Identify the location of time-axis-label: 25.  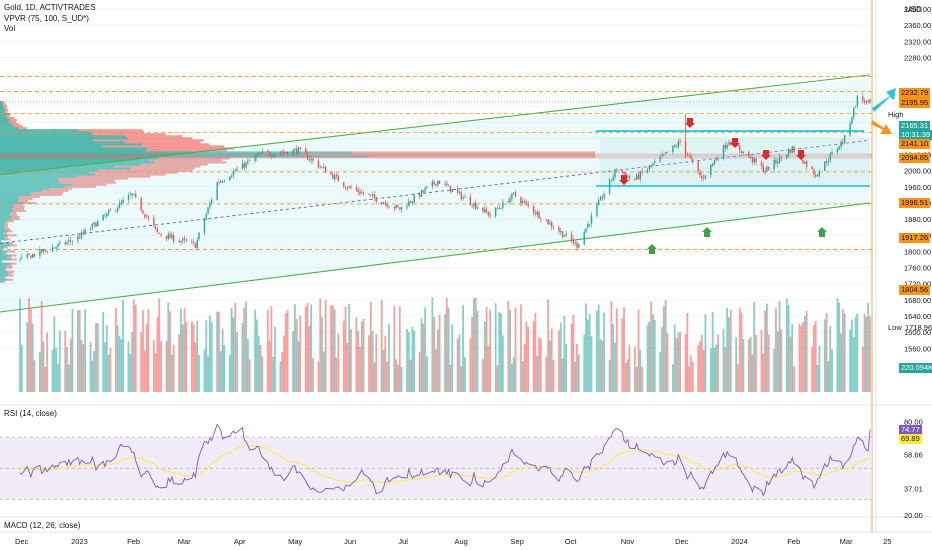
(887, 541).